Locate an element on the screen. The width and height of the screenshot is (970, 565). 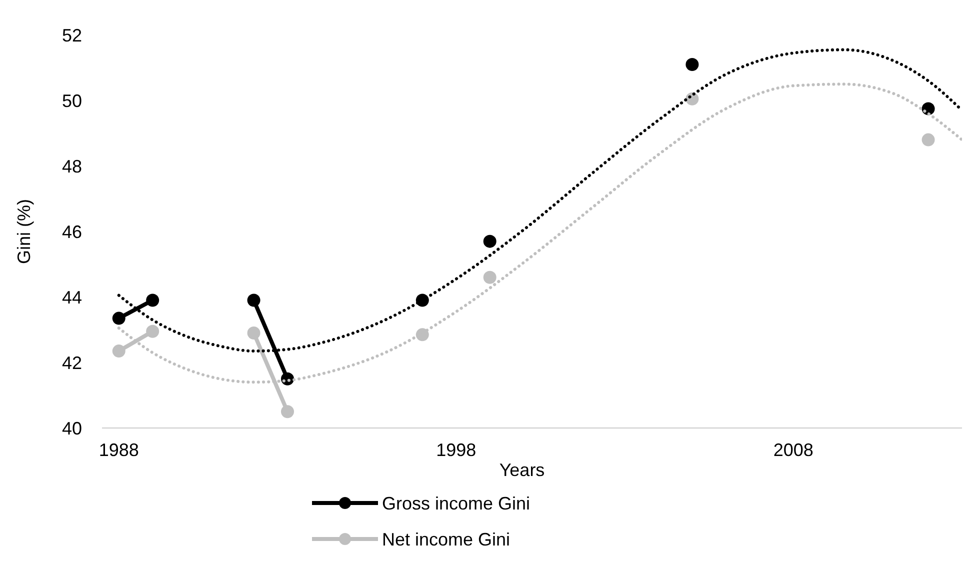
legend-label: Net income Gini is located at coordinates (446, 539).